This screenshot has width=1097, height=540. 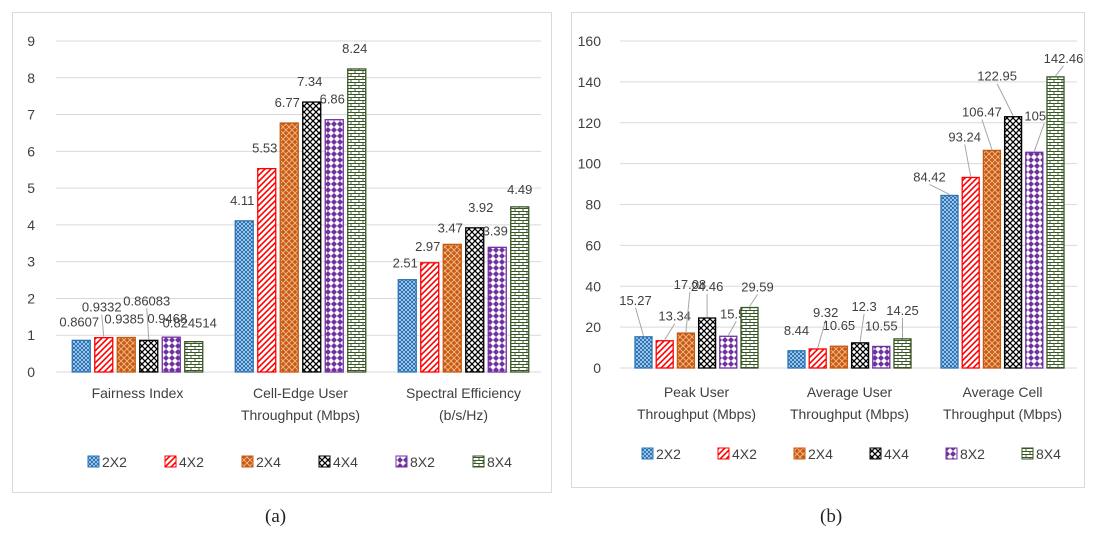 I want to click on category-label: Fairness Index, so click(x=138, y=393).